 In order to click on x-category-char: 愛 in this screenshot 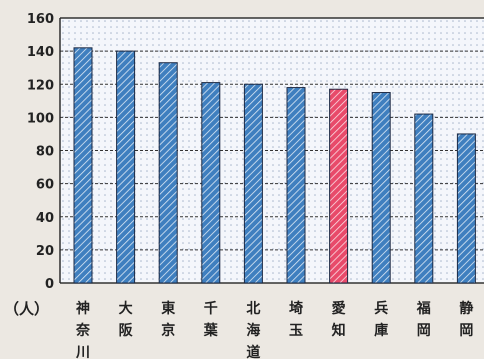, I will do `click(339, 308)`.